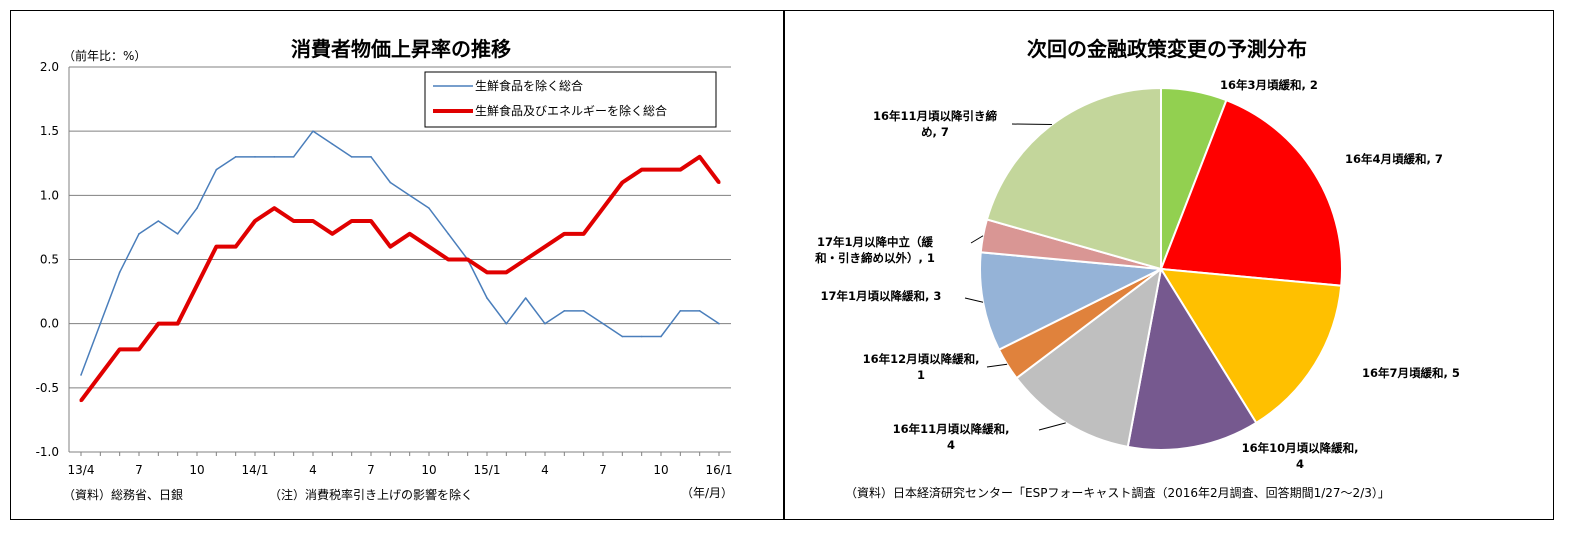  I want to click on x-axis-unit: （年/月）, so click(707, 493).